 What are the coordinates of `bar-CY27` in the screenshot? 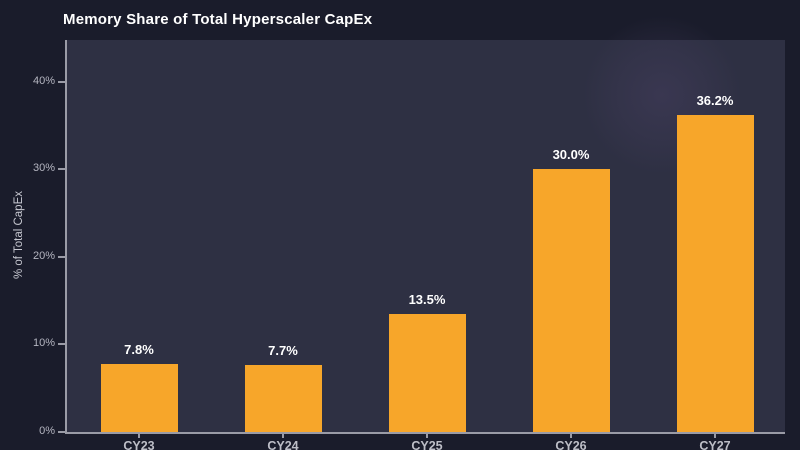 It's located at (715, 273).